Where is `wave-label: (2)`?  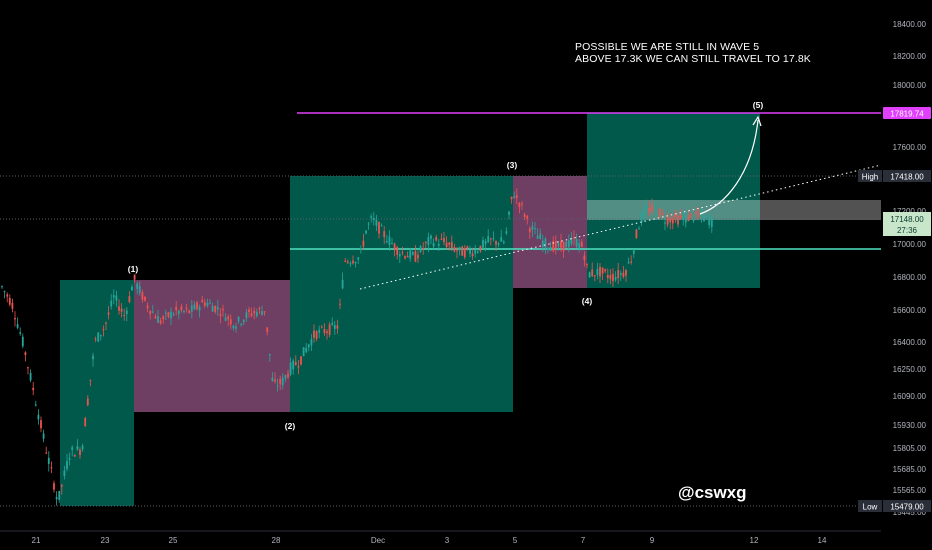 wave-label: (2) is located at coordinates (290, 426).